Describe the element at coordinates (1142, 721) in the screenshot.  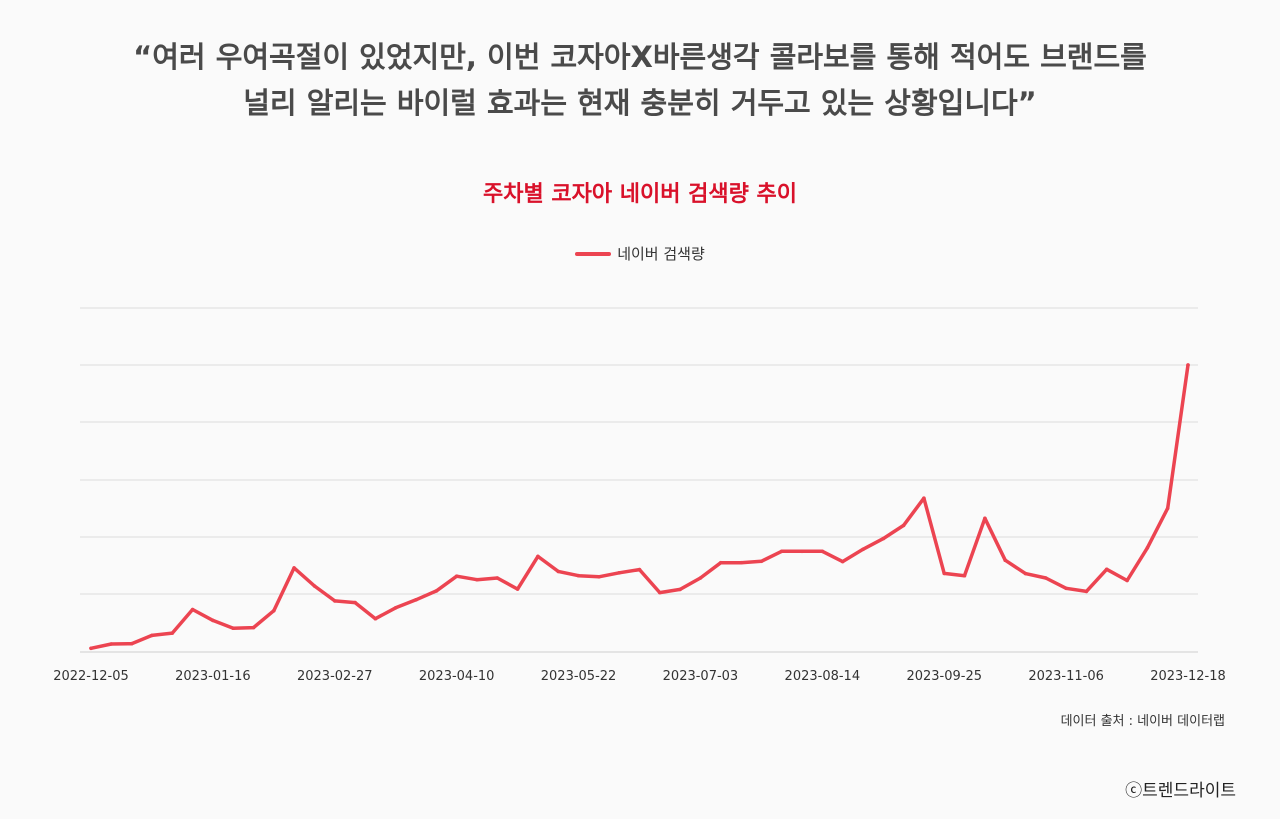
I see `data-source-note: 데이터 출처 : 네이버 데이터랩` at that location.